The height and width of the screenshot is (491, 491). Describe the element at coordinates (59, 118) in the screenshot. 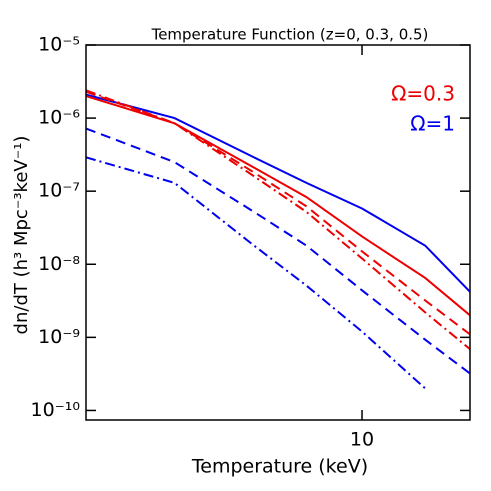

I see `y-tick-label: 10⁻⁶` at that location.